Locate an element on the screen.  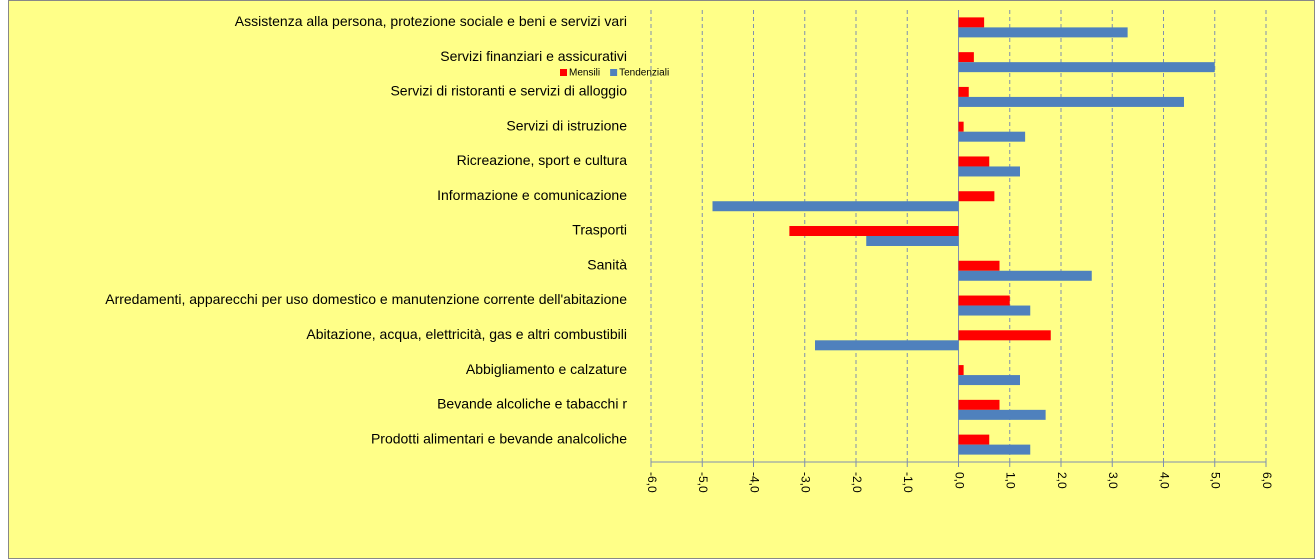
x-tick-label: -1,0 is located at coordinates (908, 482).